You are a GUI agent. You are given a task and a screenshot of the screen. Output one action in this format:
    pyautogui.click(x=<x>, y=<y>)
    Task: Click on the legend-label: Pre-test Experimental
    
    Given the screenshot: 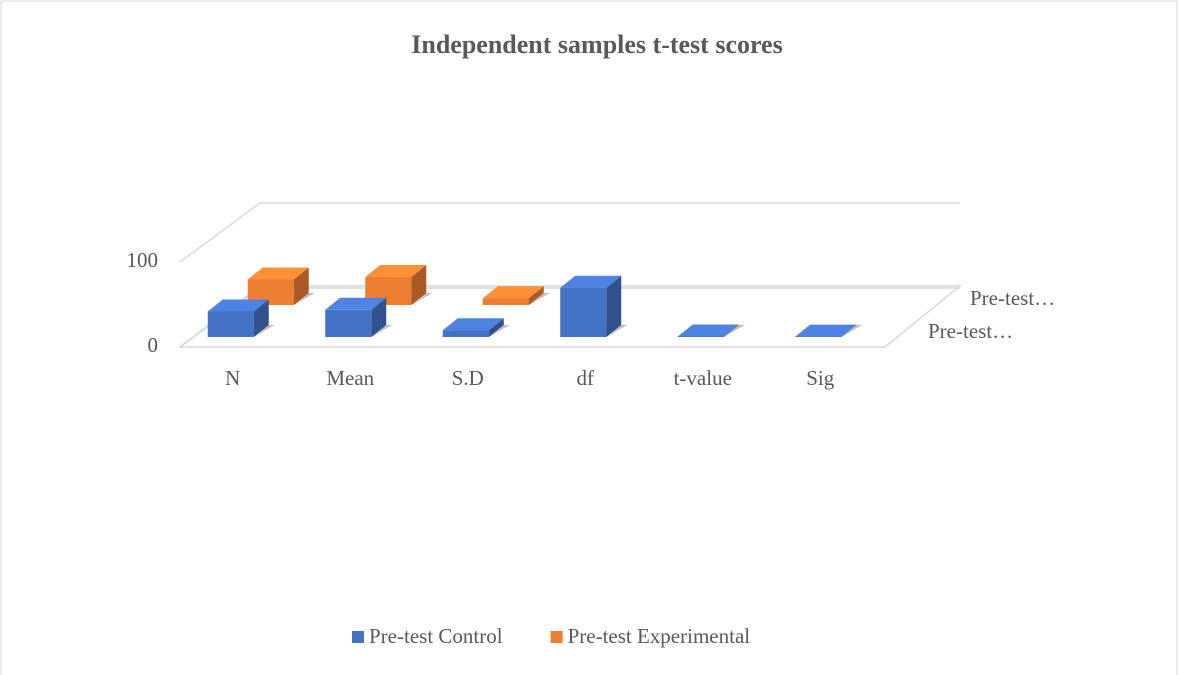 What is the action you would take?
    pyautogui.click(x=659, y=636)
    